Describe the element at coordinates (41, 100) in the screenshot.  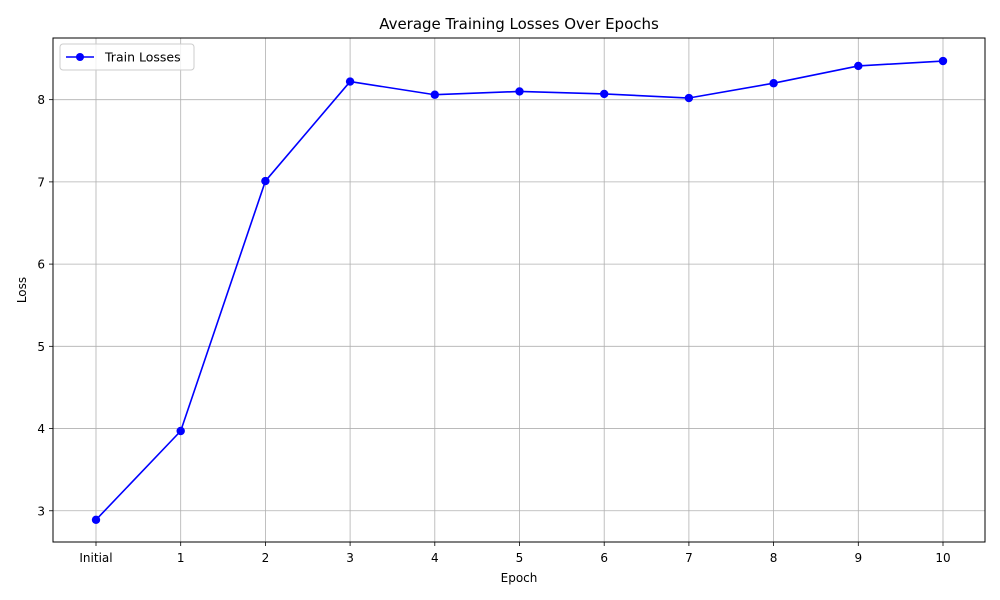
I see `y-tick-label: 8` at that location.